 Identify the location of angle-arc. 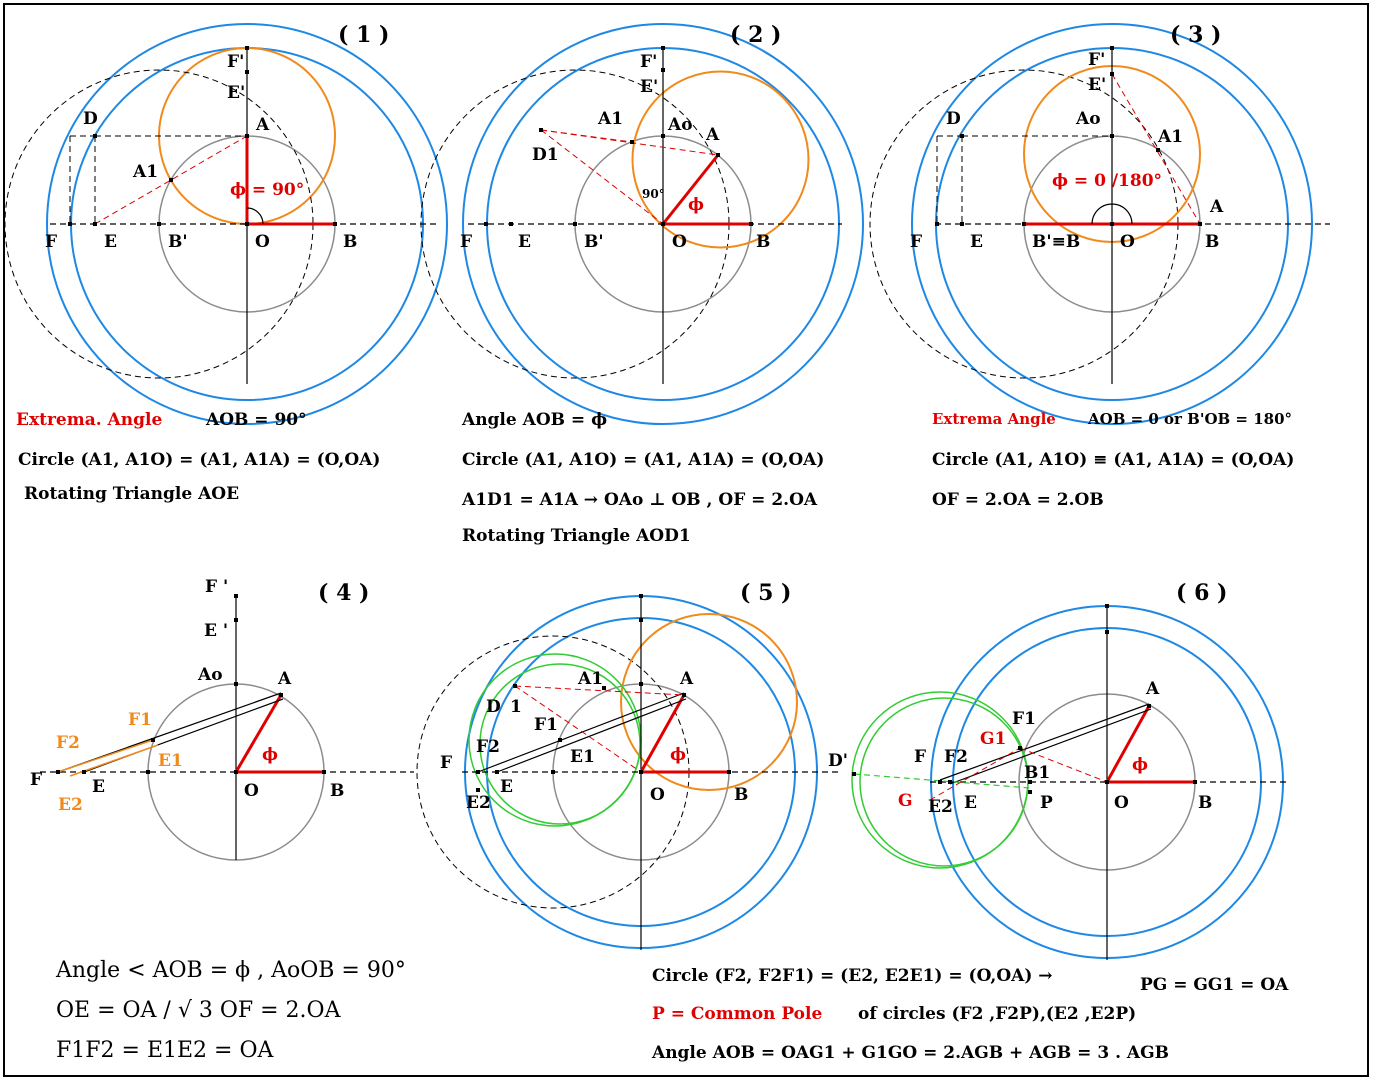
(1112, 214).